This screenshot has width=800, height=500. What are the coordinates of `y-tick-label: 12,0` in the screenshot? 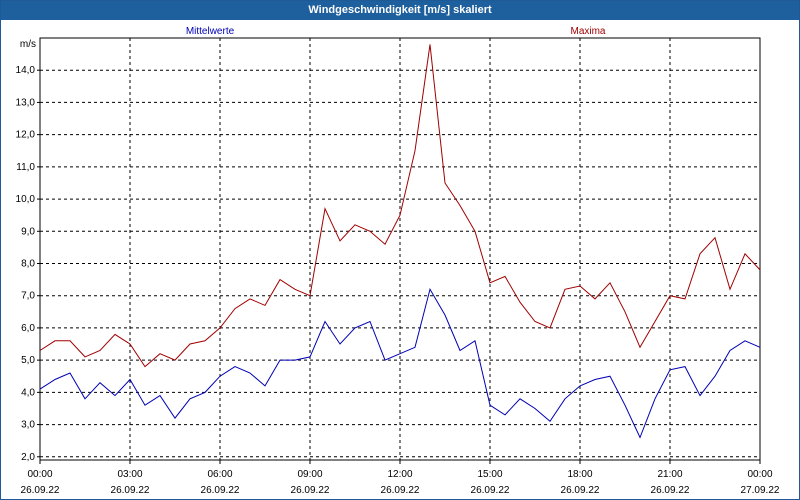 It's located at (26, 135).